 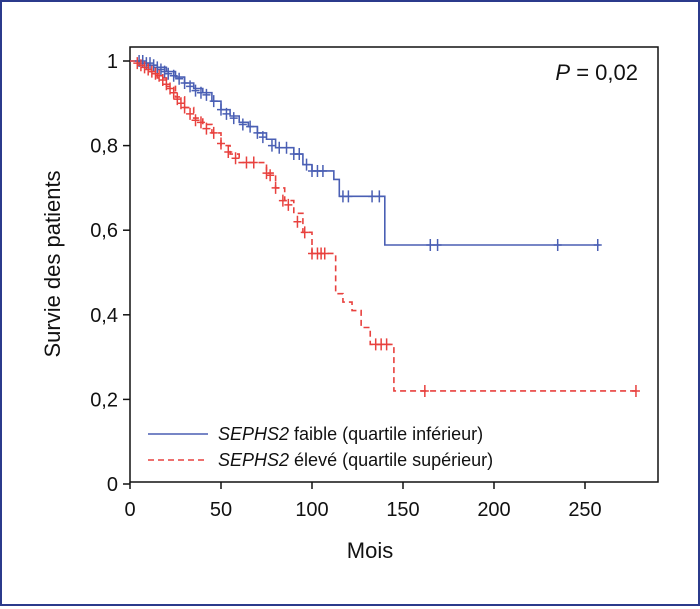 I want to click on y-tick-label: 0,4, so click(x=104, y=316).